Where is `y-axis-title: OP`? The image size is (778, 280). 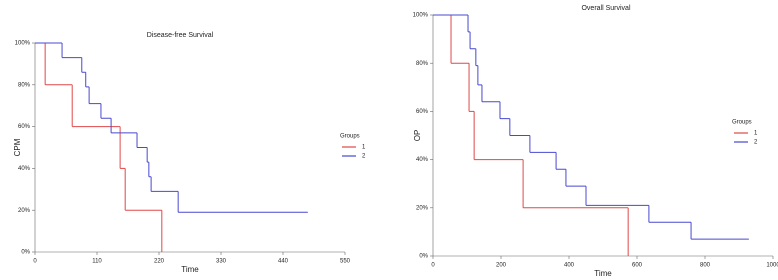 y-axis-title: OP is located at coordinates (417, 136).